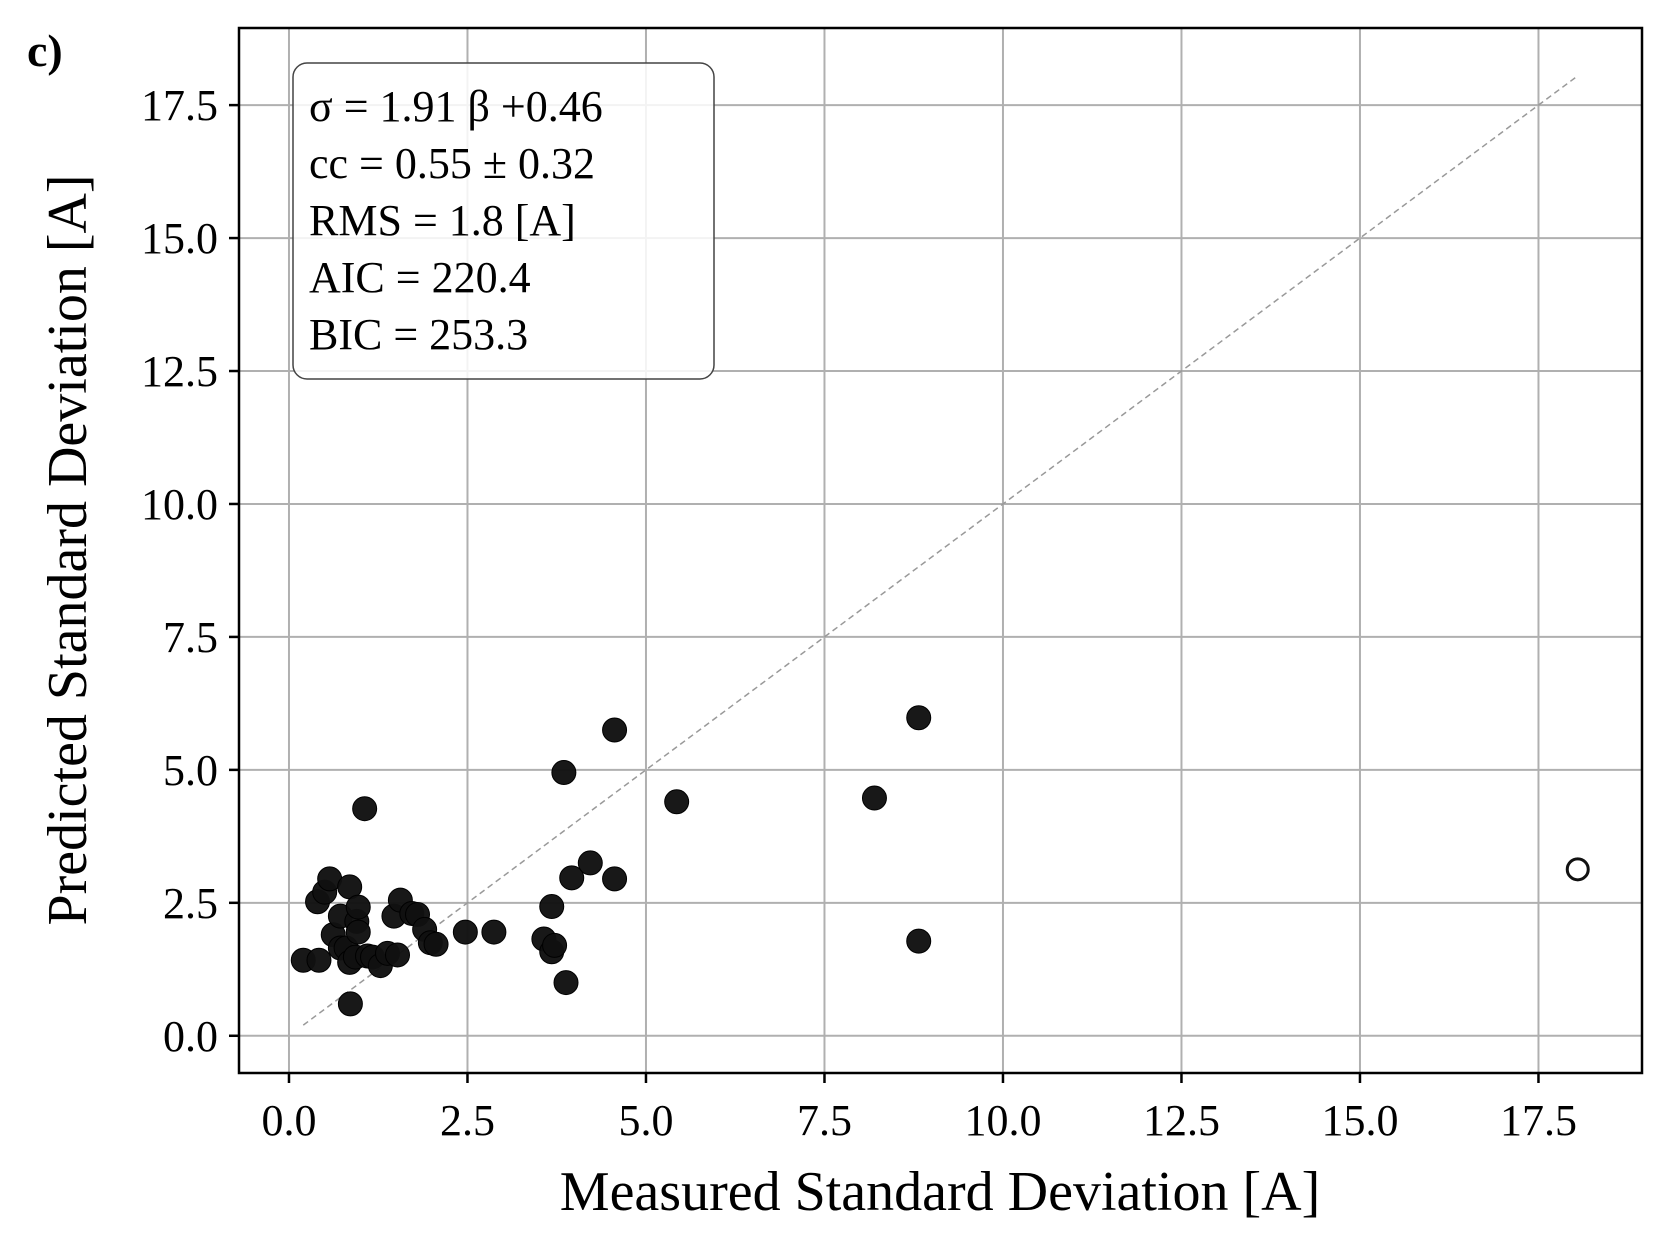 This screenshot has width=1661, height=1246. I want to click on stats-aic: AIC = 220.4, so click(420, 277).